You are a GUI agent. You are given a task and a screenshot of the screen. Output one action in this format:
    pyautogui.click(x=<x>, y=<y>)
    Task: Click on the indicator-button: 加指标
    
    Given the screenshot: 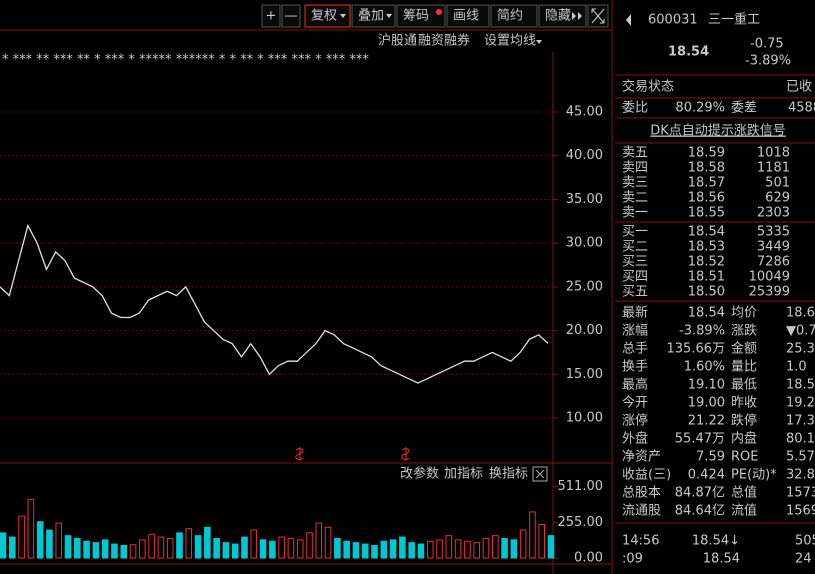 What is the action you would take?
    pyautogui.click(x=463, y=474)
    